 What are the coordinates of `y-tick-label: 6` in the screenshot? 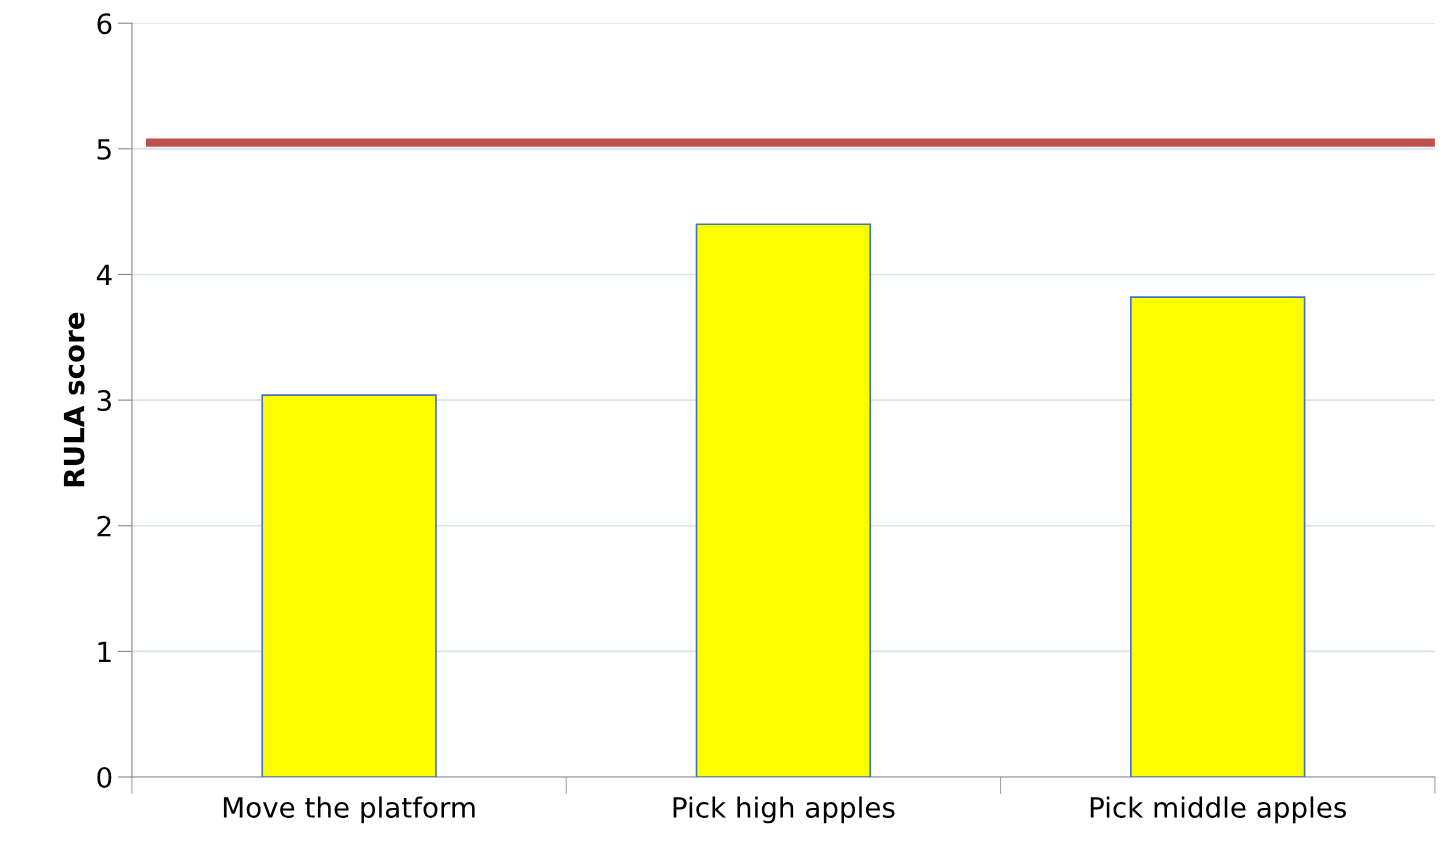 It's located at (104, 24).